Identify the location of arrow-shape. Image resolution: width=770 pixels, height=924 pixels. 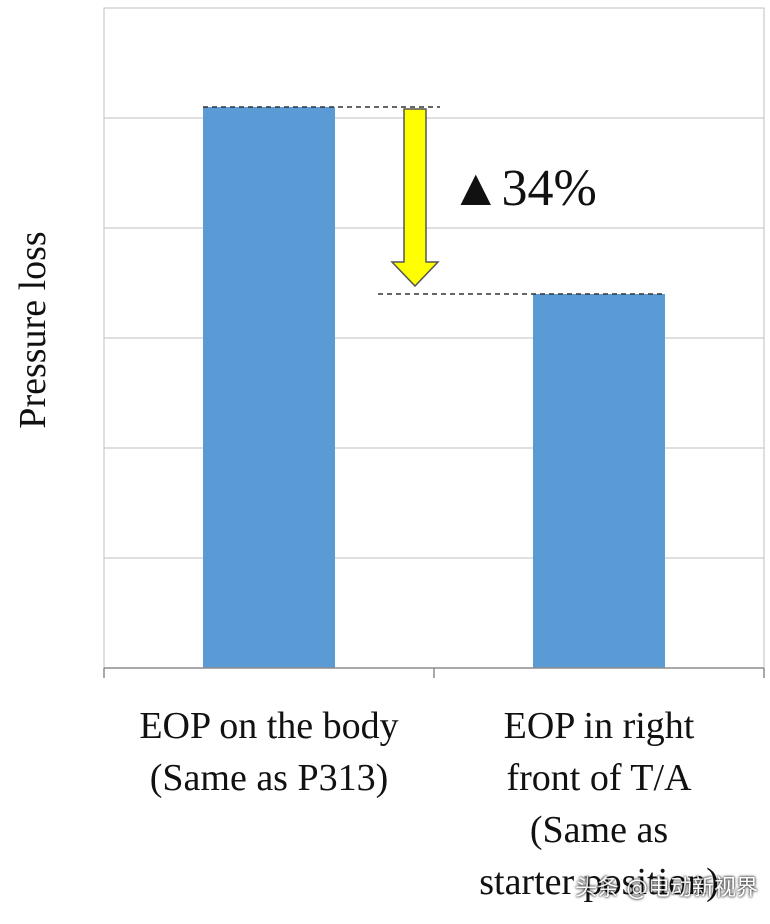
(415, 198).